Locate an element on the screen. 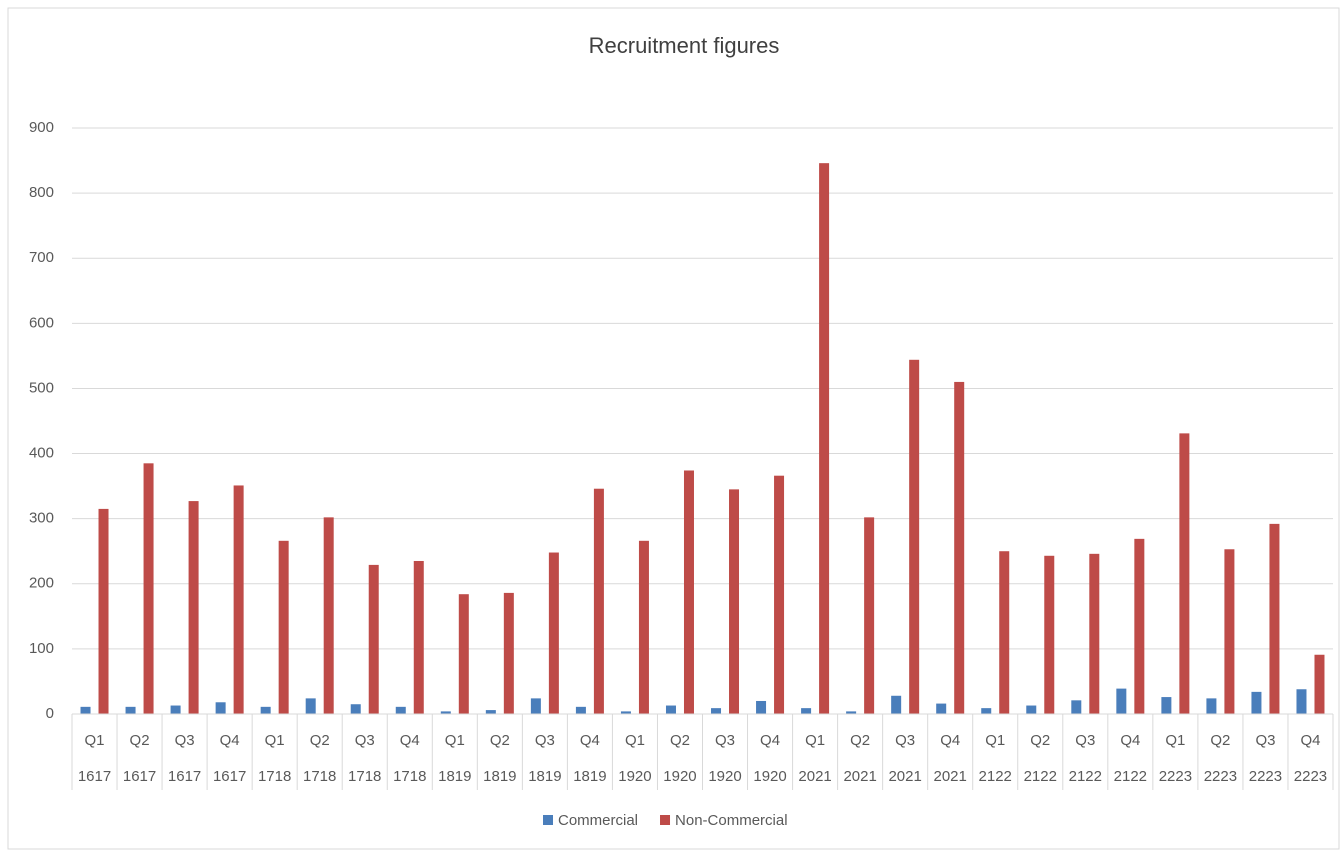 Image resolution: width=1340 pixels, height=850 pixels. y-tick-label: 300 is located at coordinates (41, 518).